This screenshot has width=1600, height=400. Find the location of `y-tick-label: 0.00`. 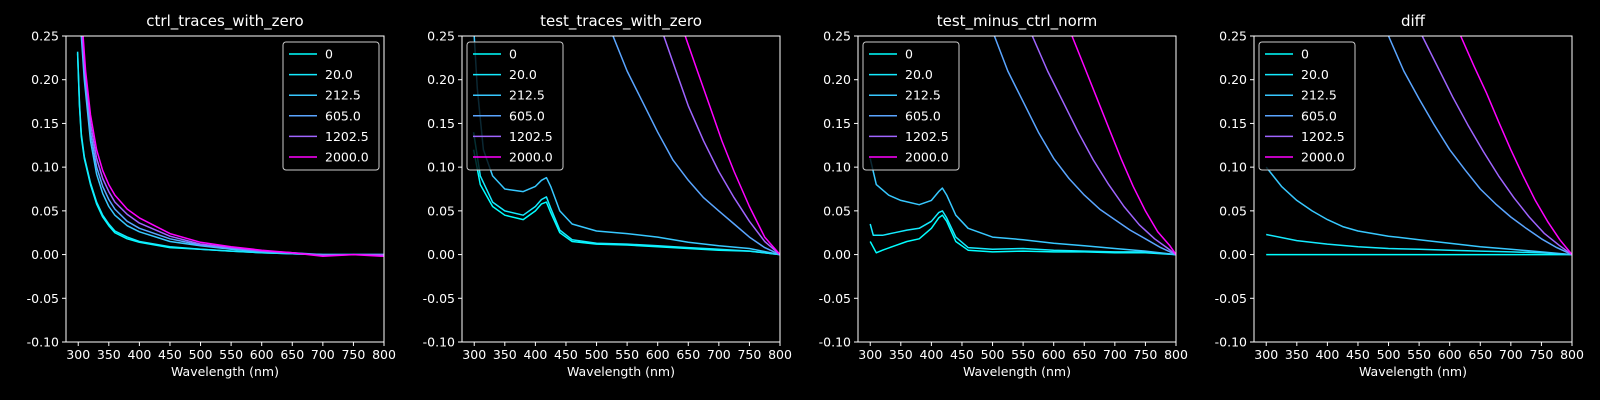

y-tick-label: 0.00 is located at coordinates (1233, 254).